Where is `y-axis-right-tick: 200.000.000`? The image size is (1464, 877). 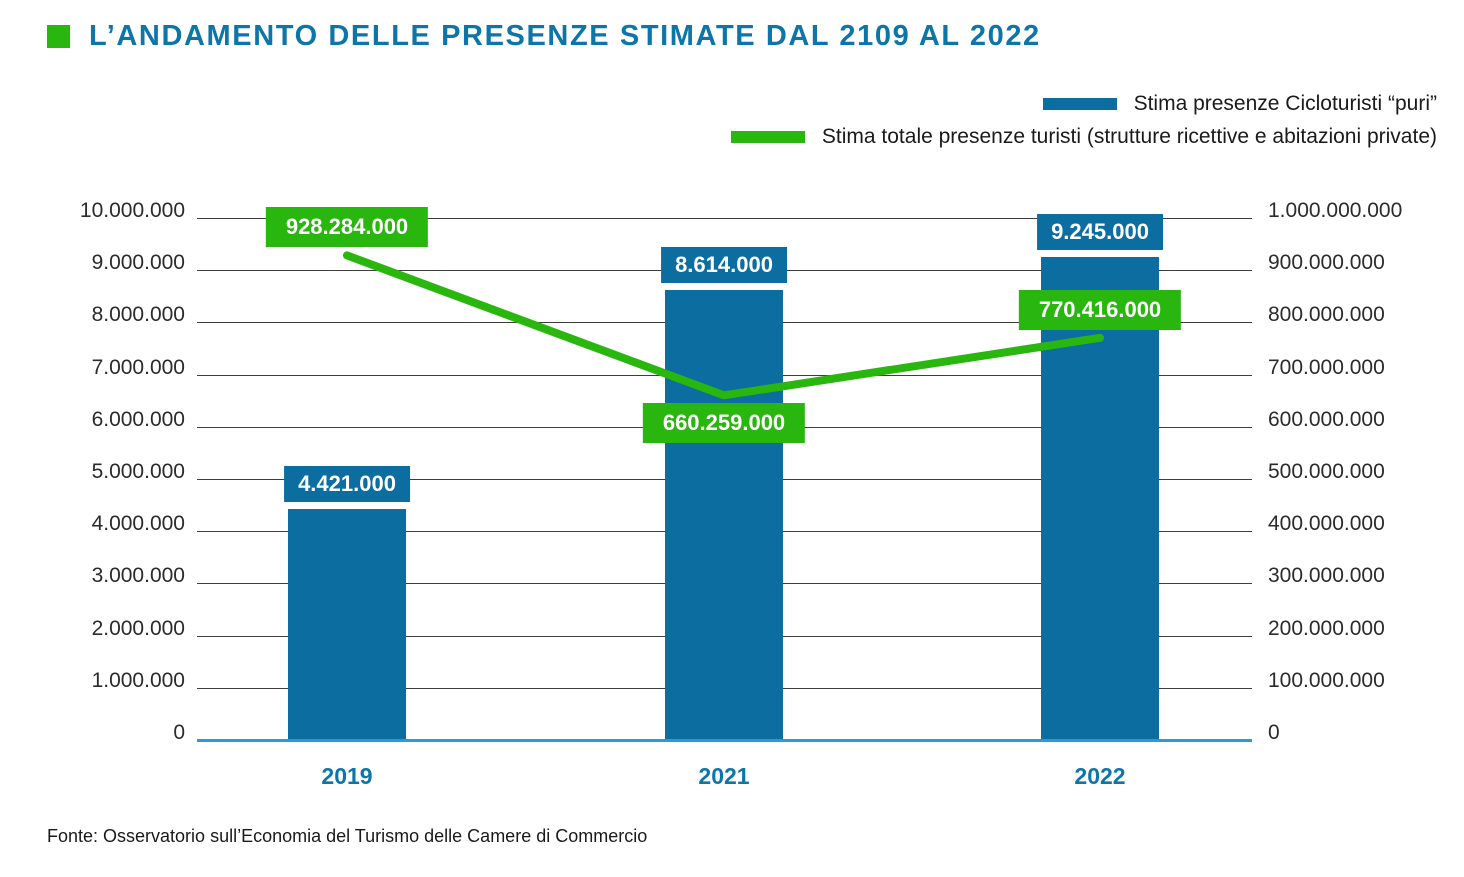
y-axis-right-tick: 200.000.000 is located at coordinates (1326, 628).